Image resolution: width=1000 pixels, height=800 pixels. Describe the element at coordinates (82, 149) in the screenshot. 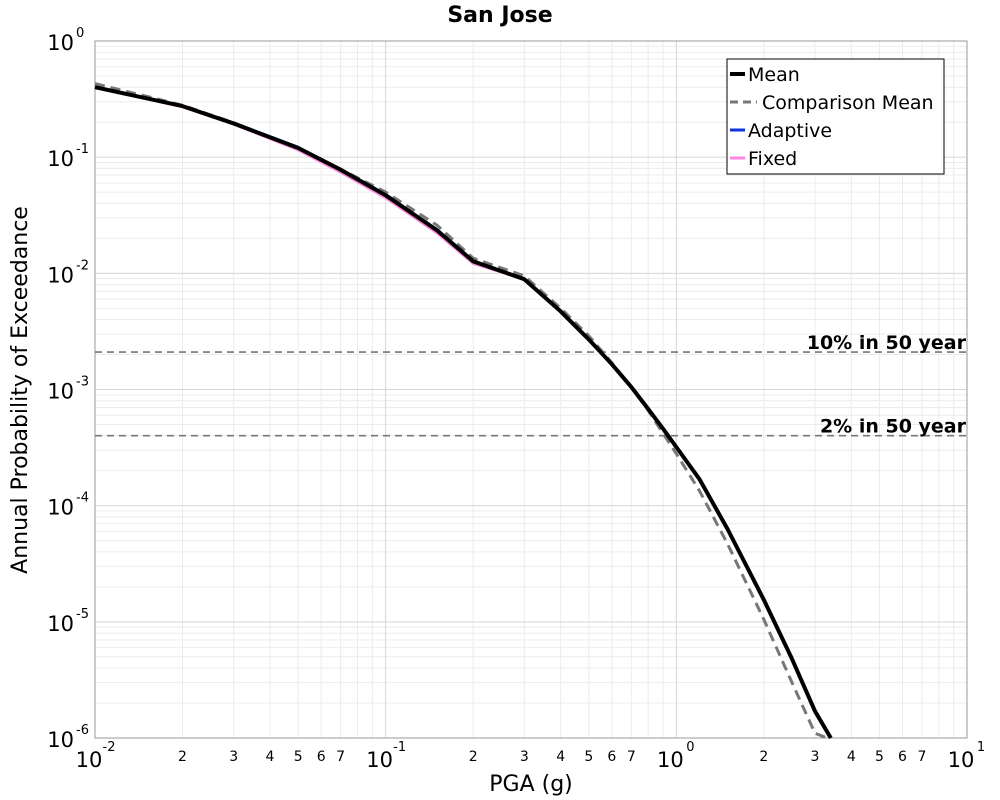

I see `y-tick-exponent: -1` at that location.